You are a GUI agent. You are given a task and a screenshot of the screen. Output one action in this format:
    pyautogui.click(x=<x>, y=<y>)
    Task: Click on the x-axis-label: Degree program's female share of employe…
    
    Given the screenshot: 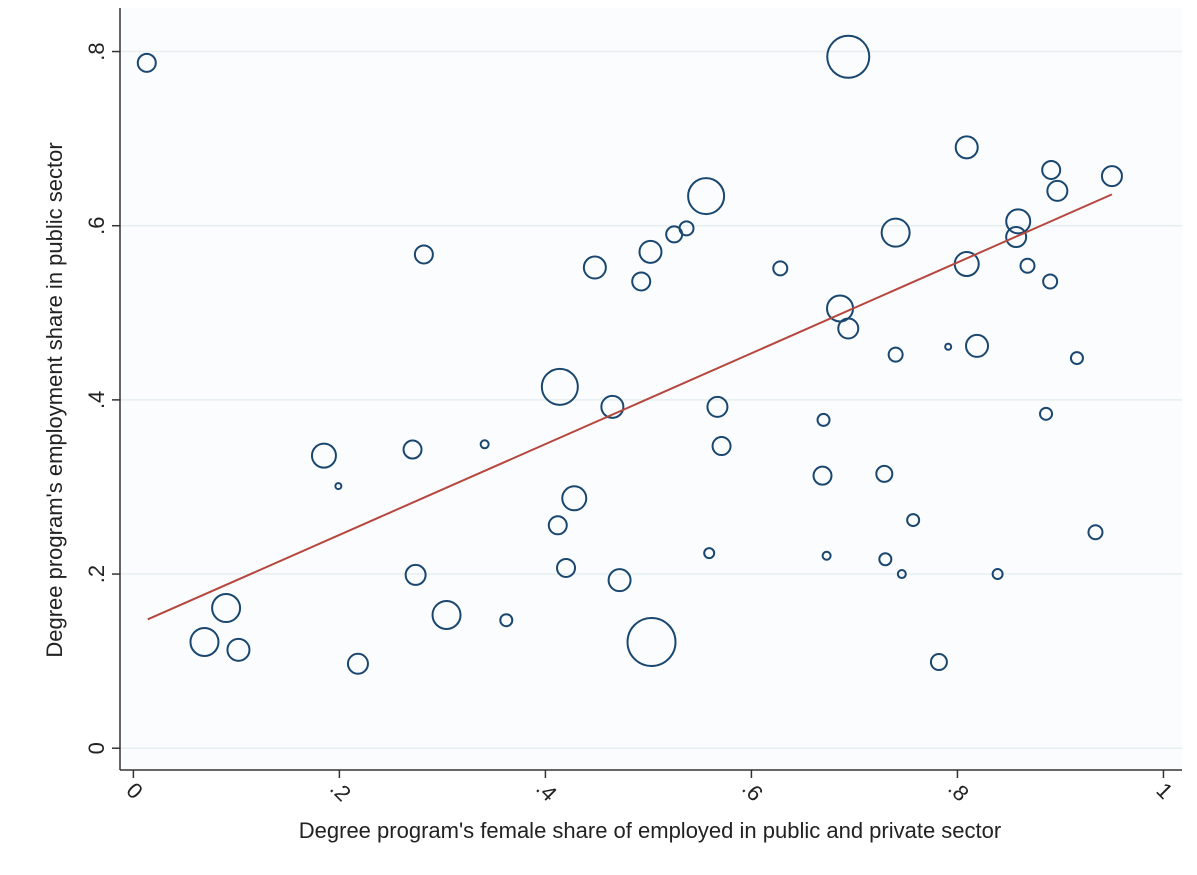 What is the action you would take?
    pyautogui.click(x=650, y=830)
    